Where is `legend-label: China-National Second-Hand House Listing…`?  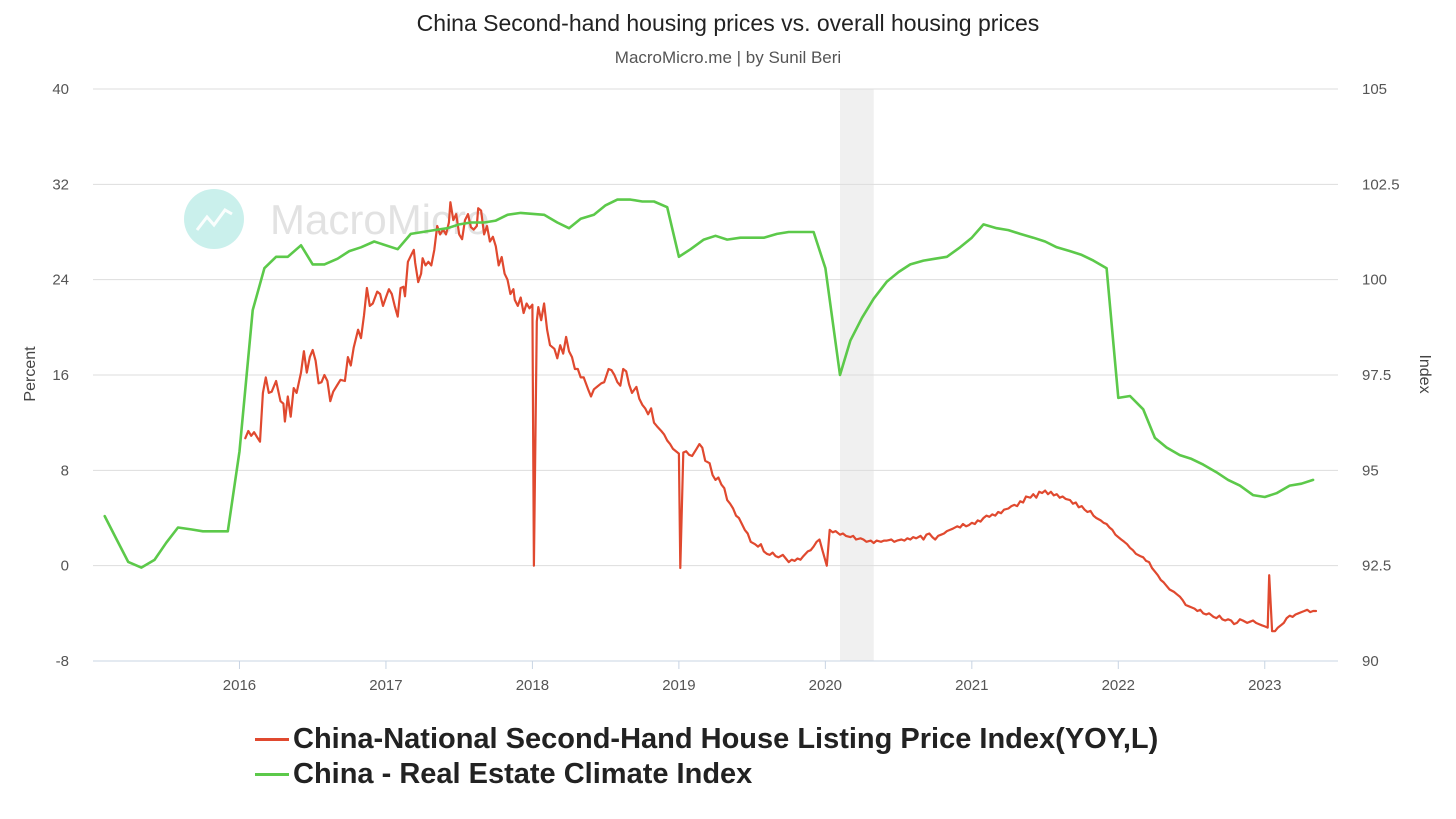
legend-label: China-National Second-Hand House Listing… is located at coordinates (726, 739).